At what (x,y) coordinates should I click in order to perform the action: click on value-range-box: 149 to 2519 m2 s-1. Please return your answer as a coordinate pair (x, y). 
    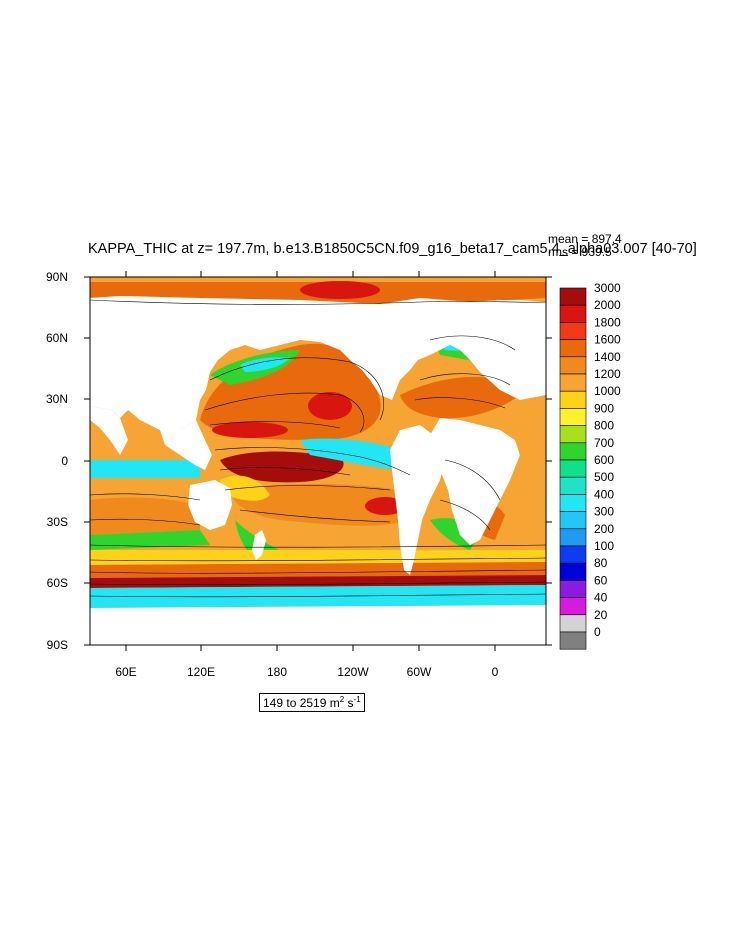
    Looking at the image, I should click on (312, 702).